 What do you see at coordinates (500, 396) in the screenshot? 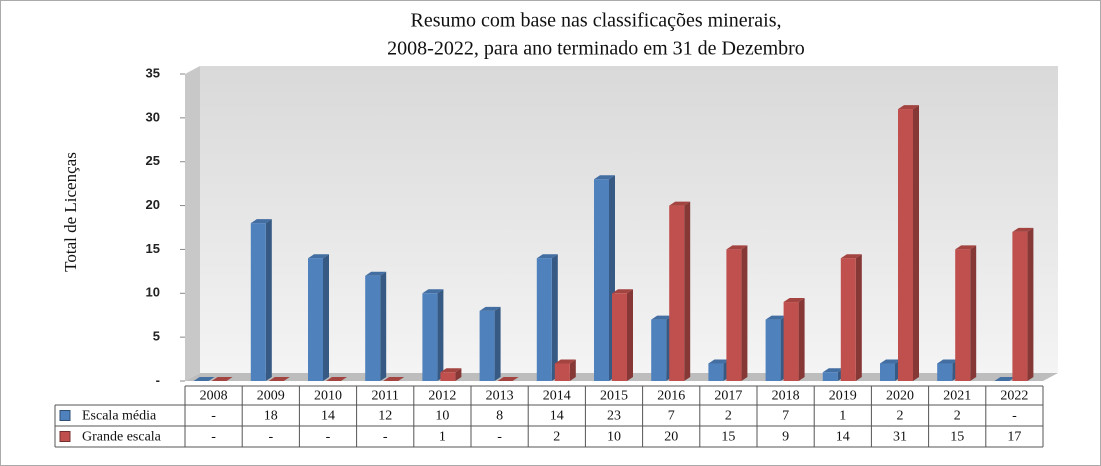
I see `x-tick-label: 2013` at bounding box center [500, 396].